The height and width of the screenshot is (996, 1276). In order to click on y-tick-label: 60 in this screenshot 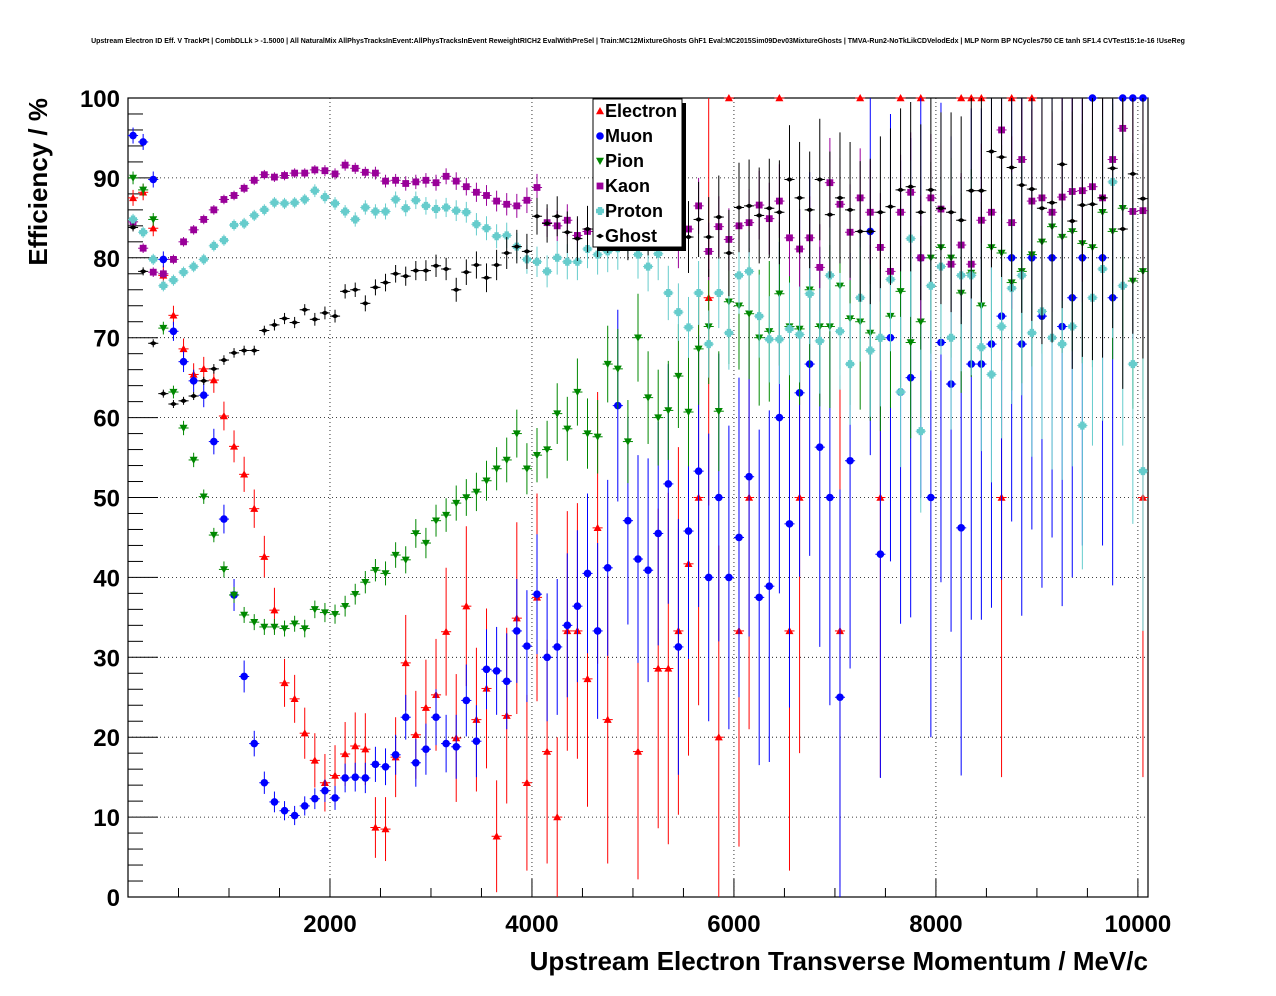, I will do `click(106, 419)`.